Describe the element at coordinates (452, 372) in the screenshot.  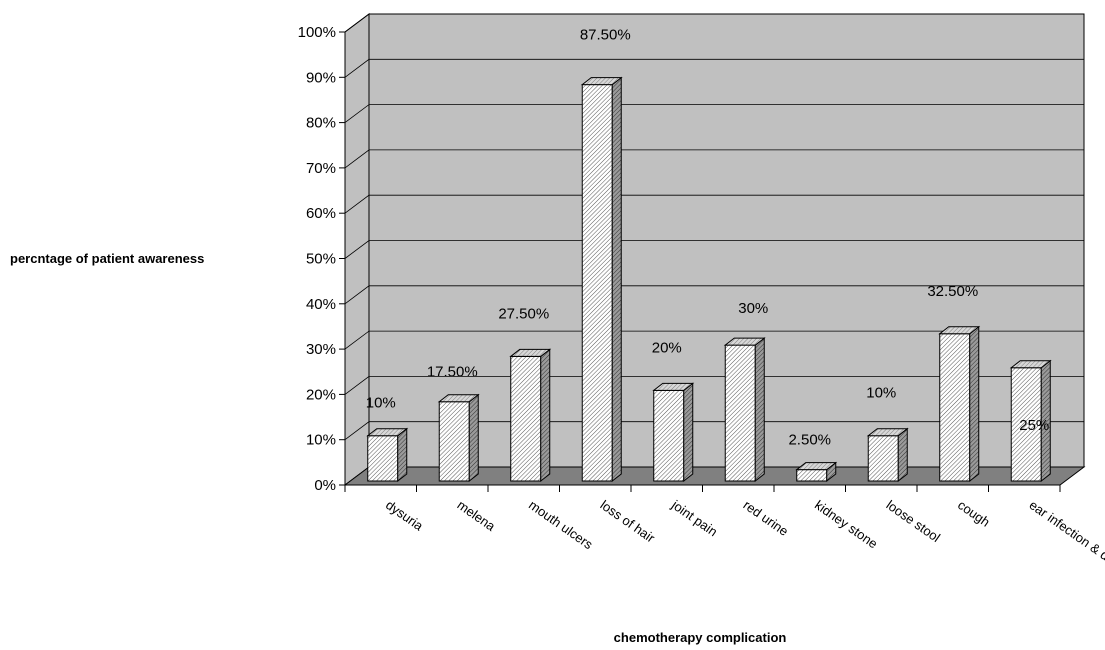
I see `data-label: 17.50%` at that location.